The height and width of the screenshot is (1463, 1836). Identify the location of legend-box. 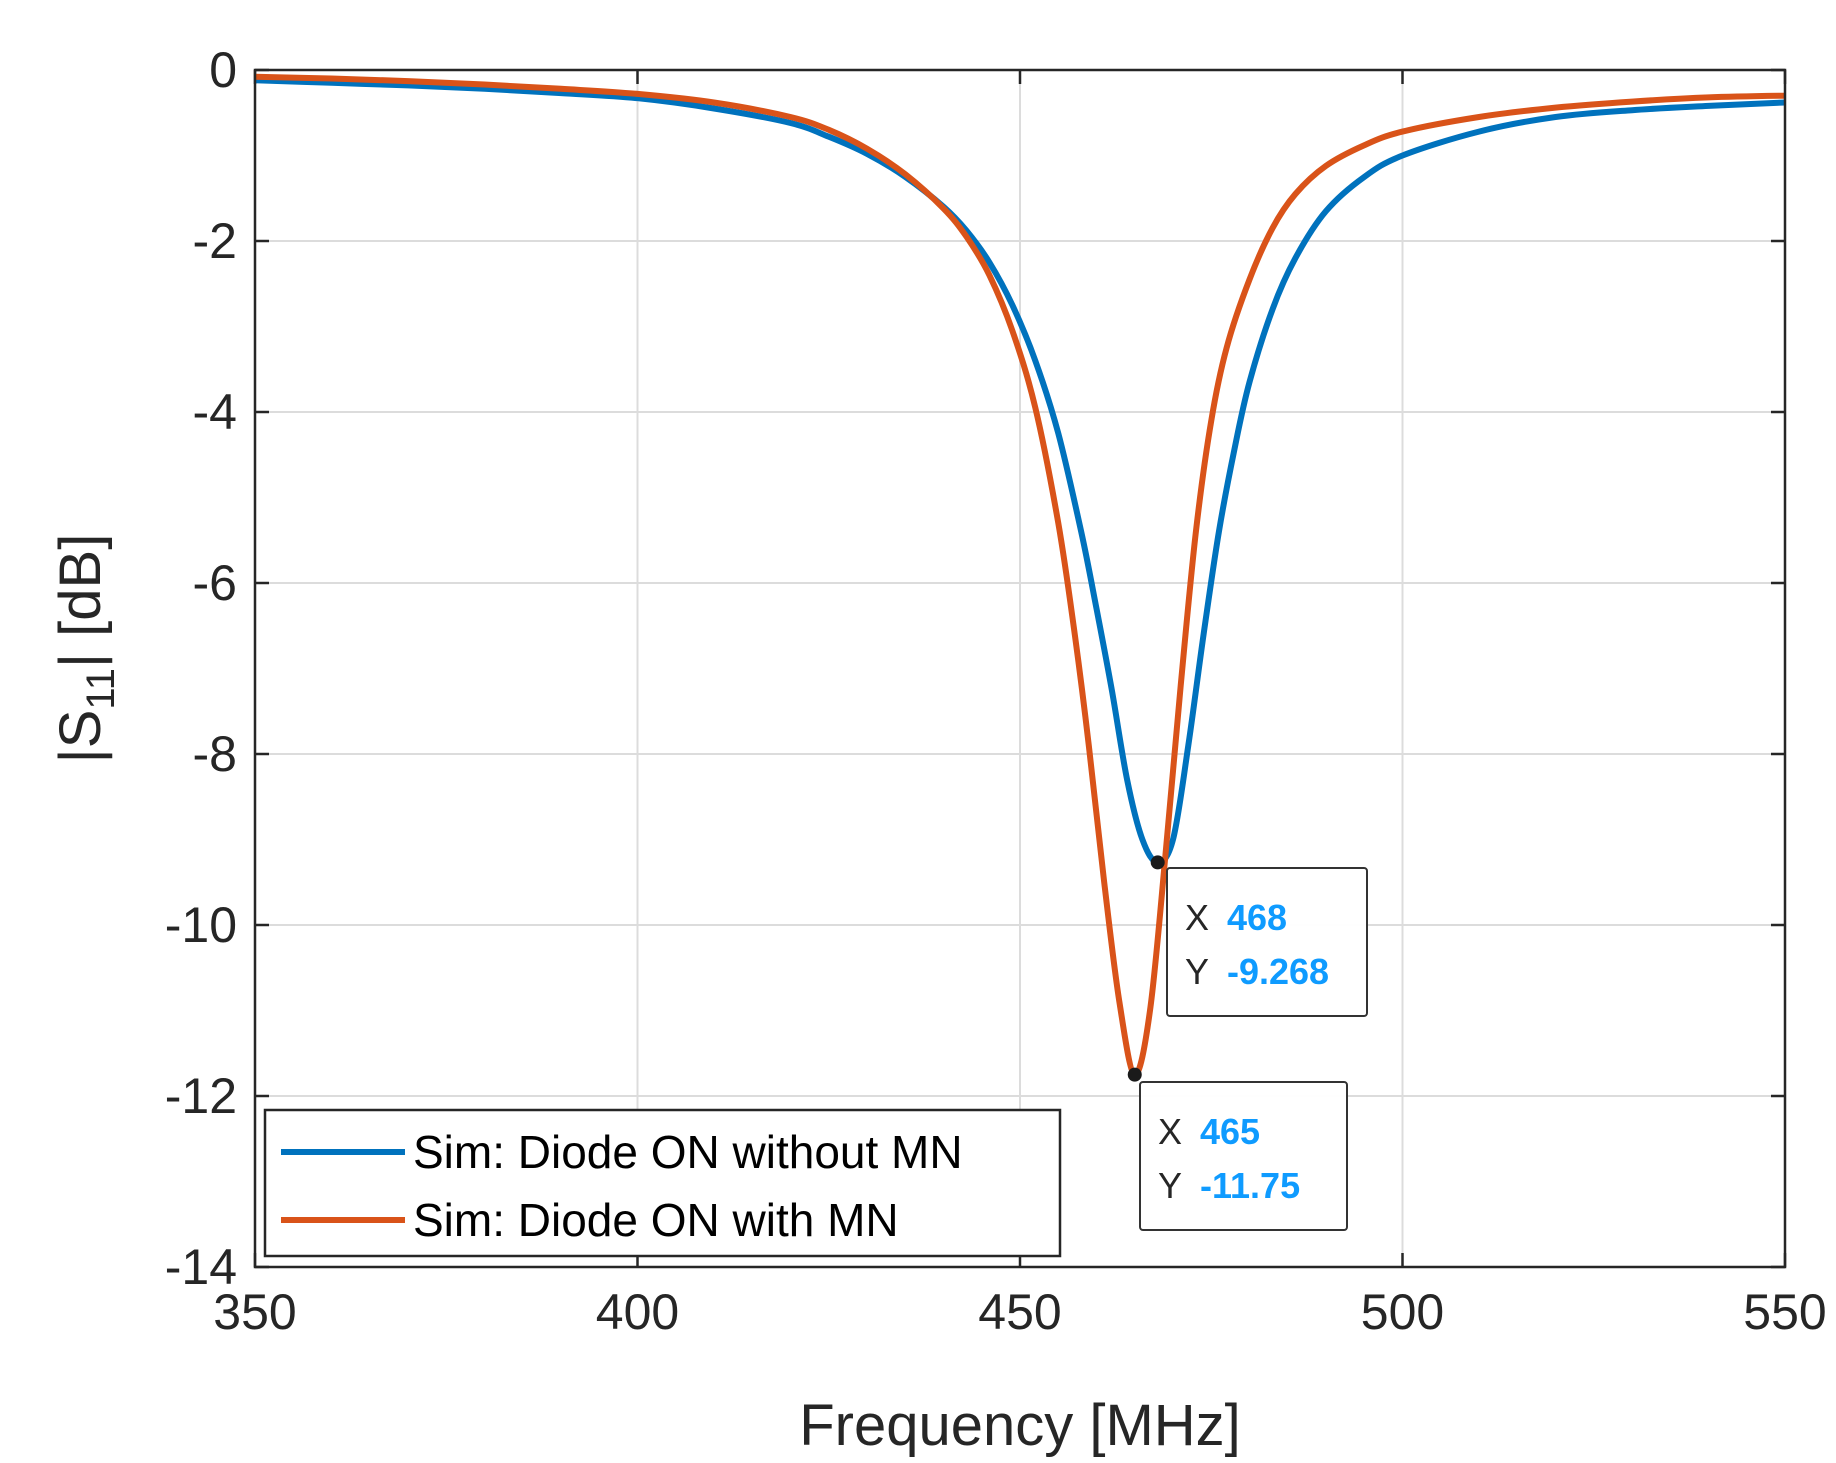
(662, 1183).